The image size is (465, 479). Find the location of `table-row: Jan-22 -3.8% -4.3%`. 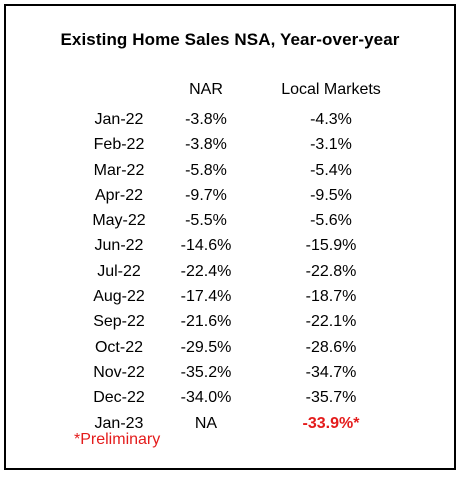

table-row: Jan-22 -3.8% -4.3% is located at coordinates (230, 119).